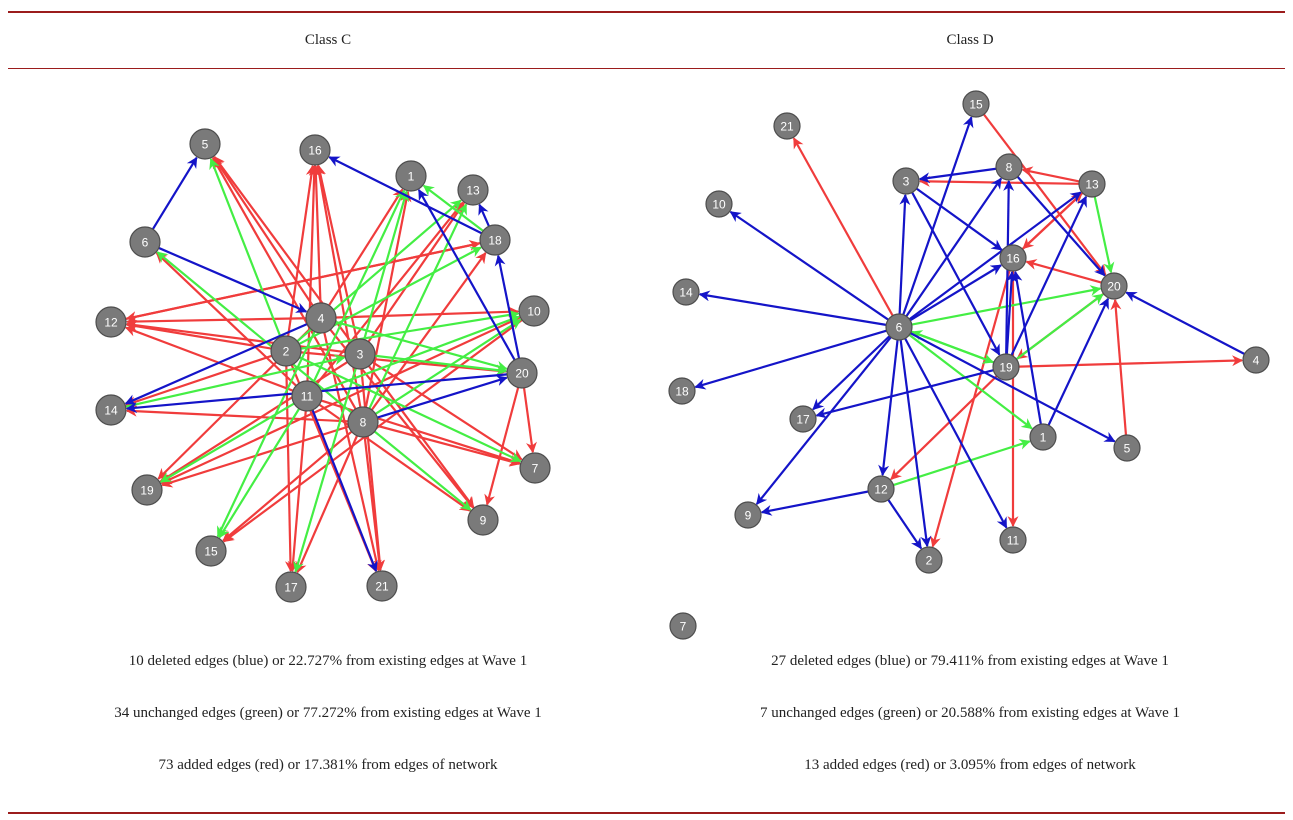 The image size is (1293, 820). I want to click on node-label-3: 3, so click(906, 182).